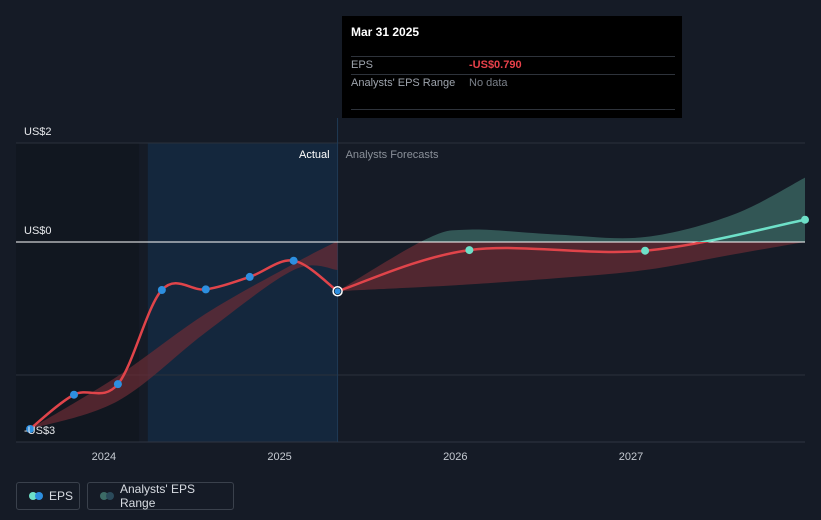  Describe the element at coordinates (36, 496) in the screenshot. I see `eps-legend-icon` at that location.